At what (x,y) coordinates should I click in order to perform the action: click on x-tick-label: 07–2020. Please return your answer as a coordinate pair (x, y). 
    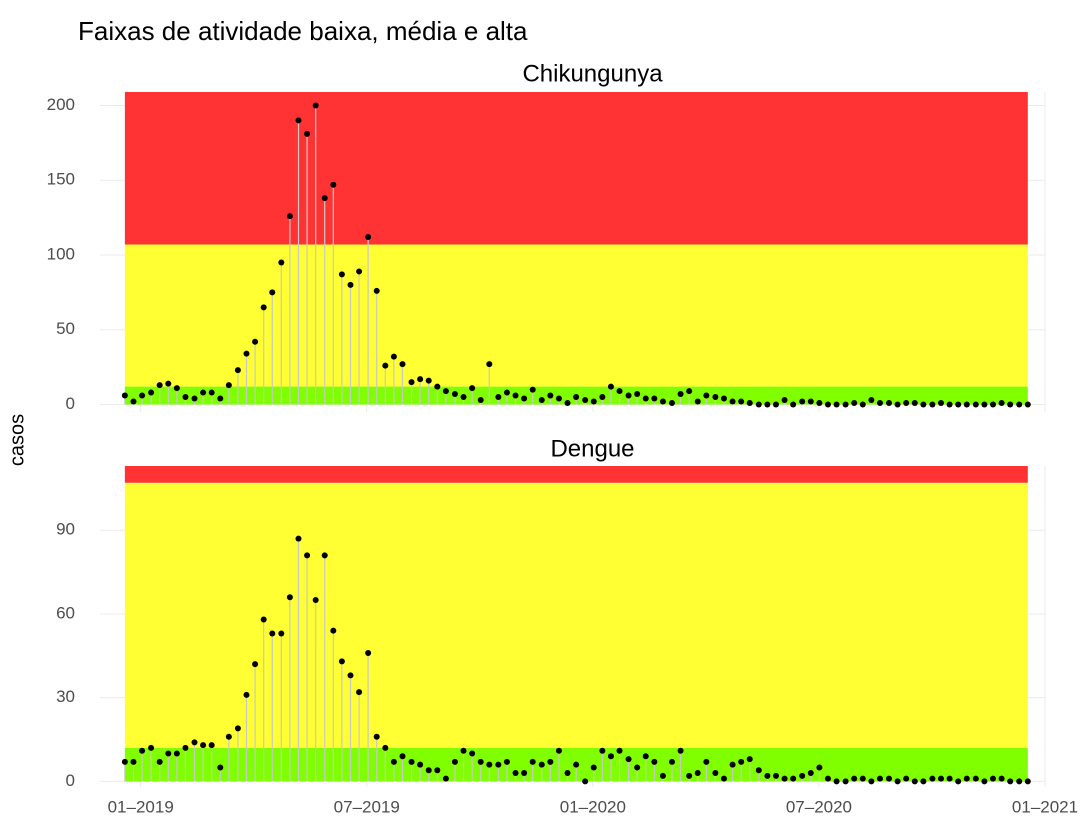
    Looking at the image, I should click on (819, 806).